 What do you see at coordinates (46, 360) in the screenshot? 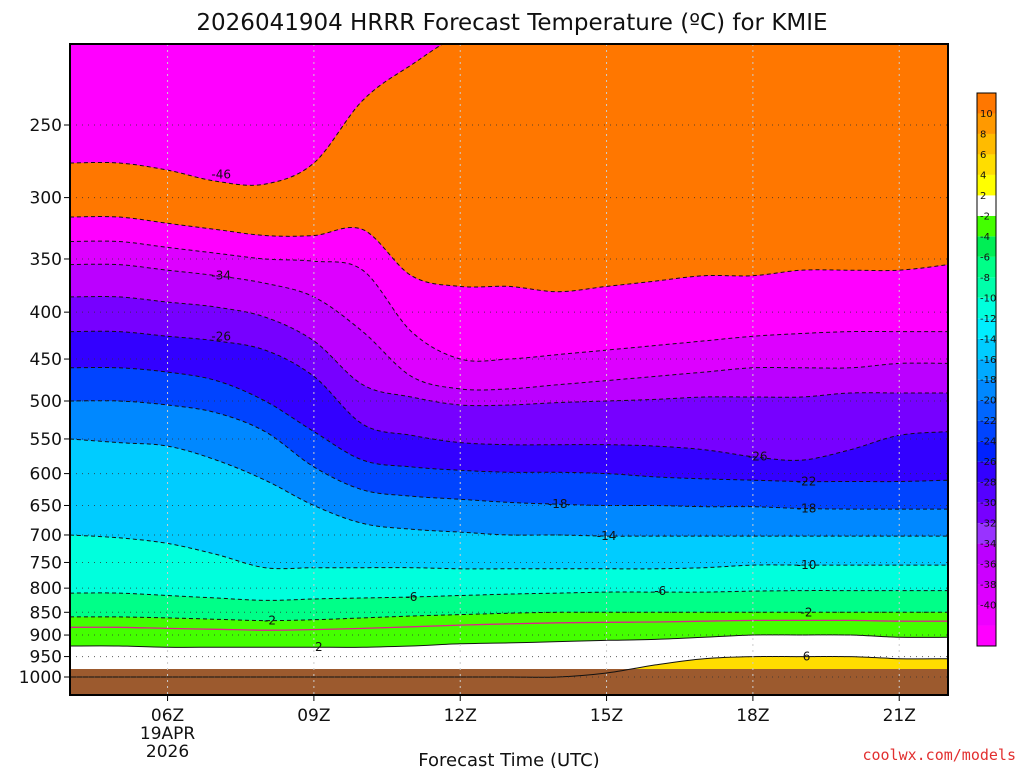
I see `y-tick-label: 450` at bounding box center [46, 360].